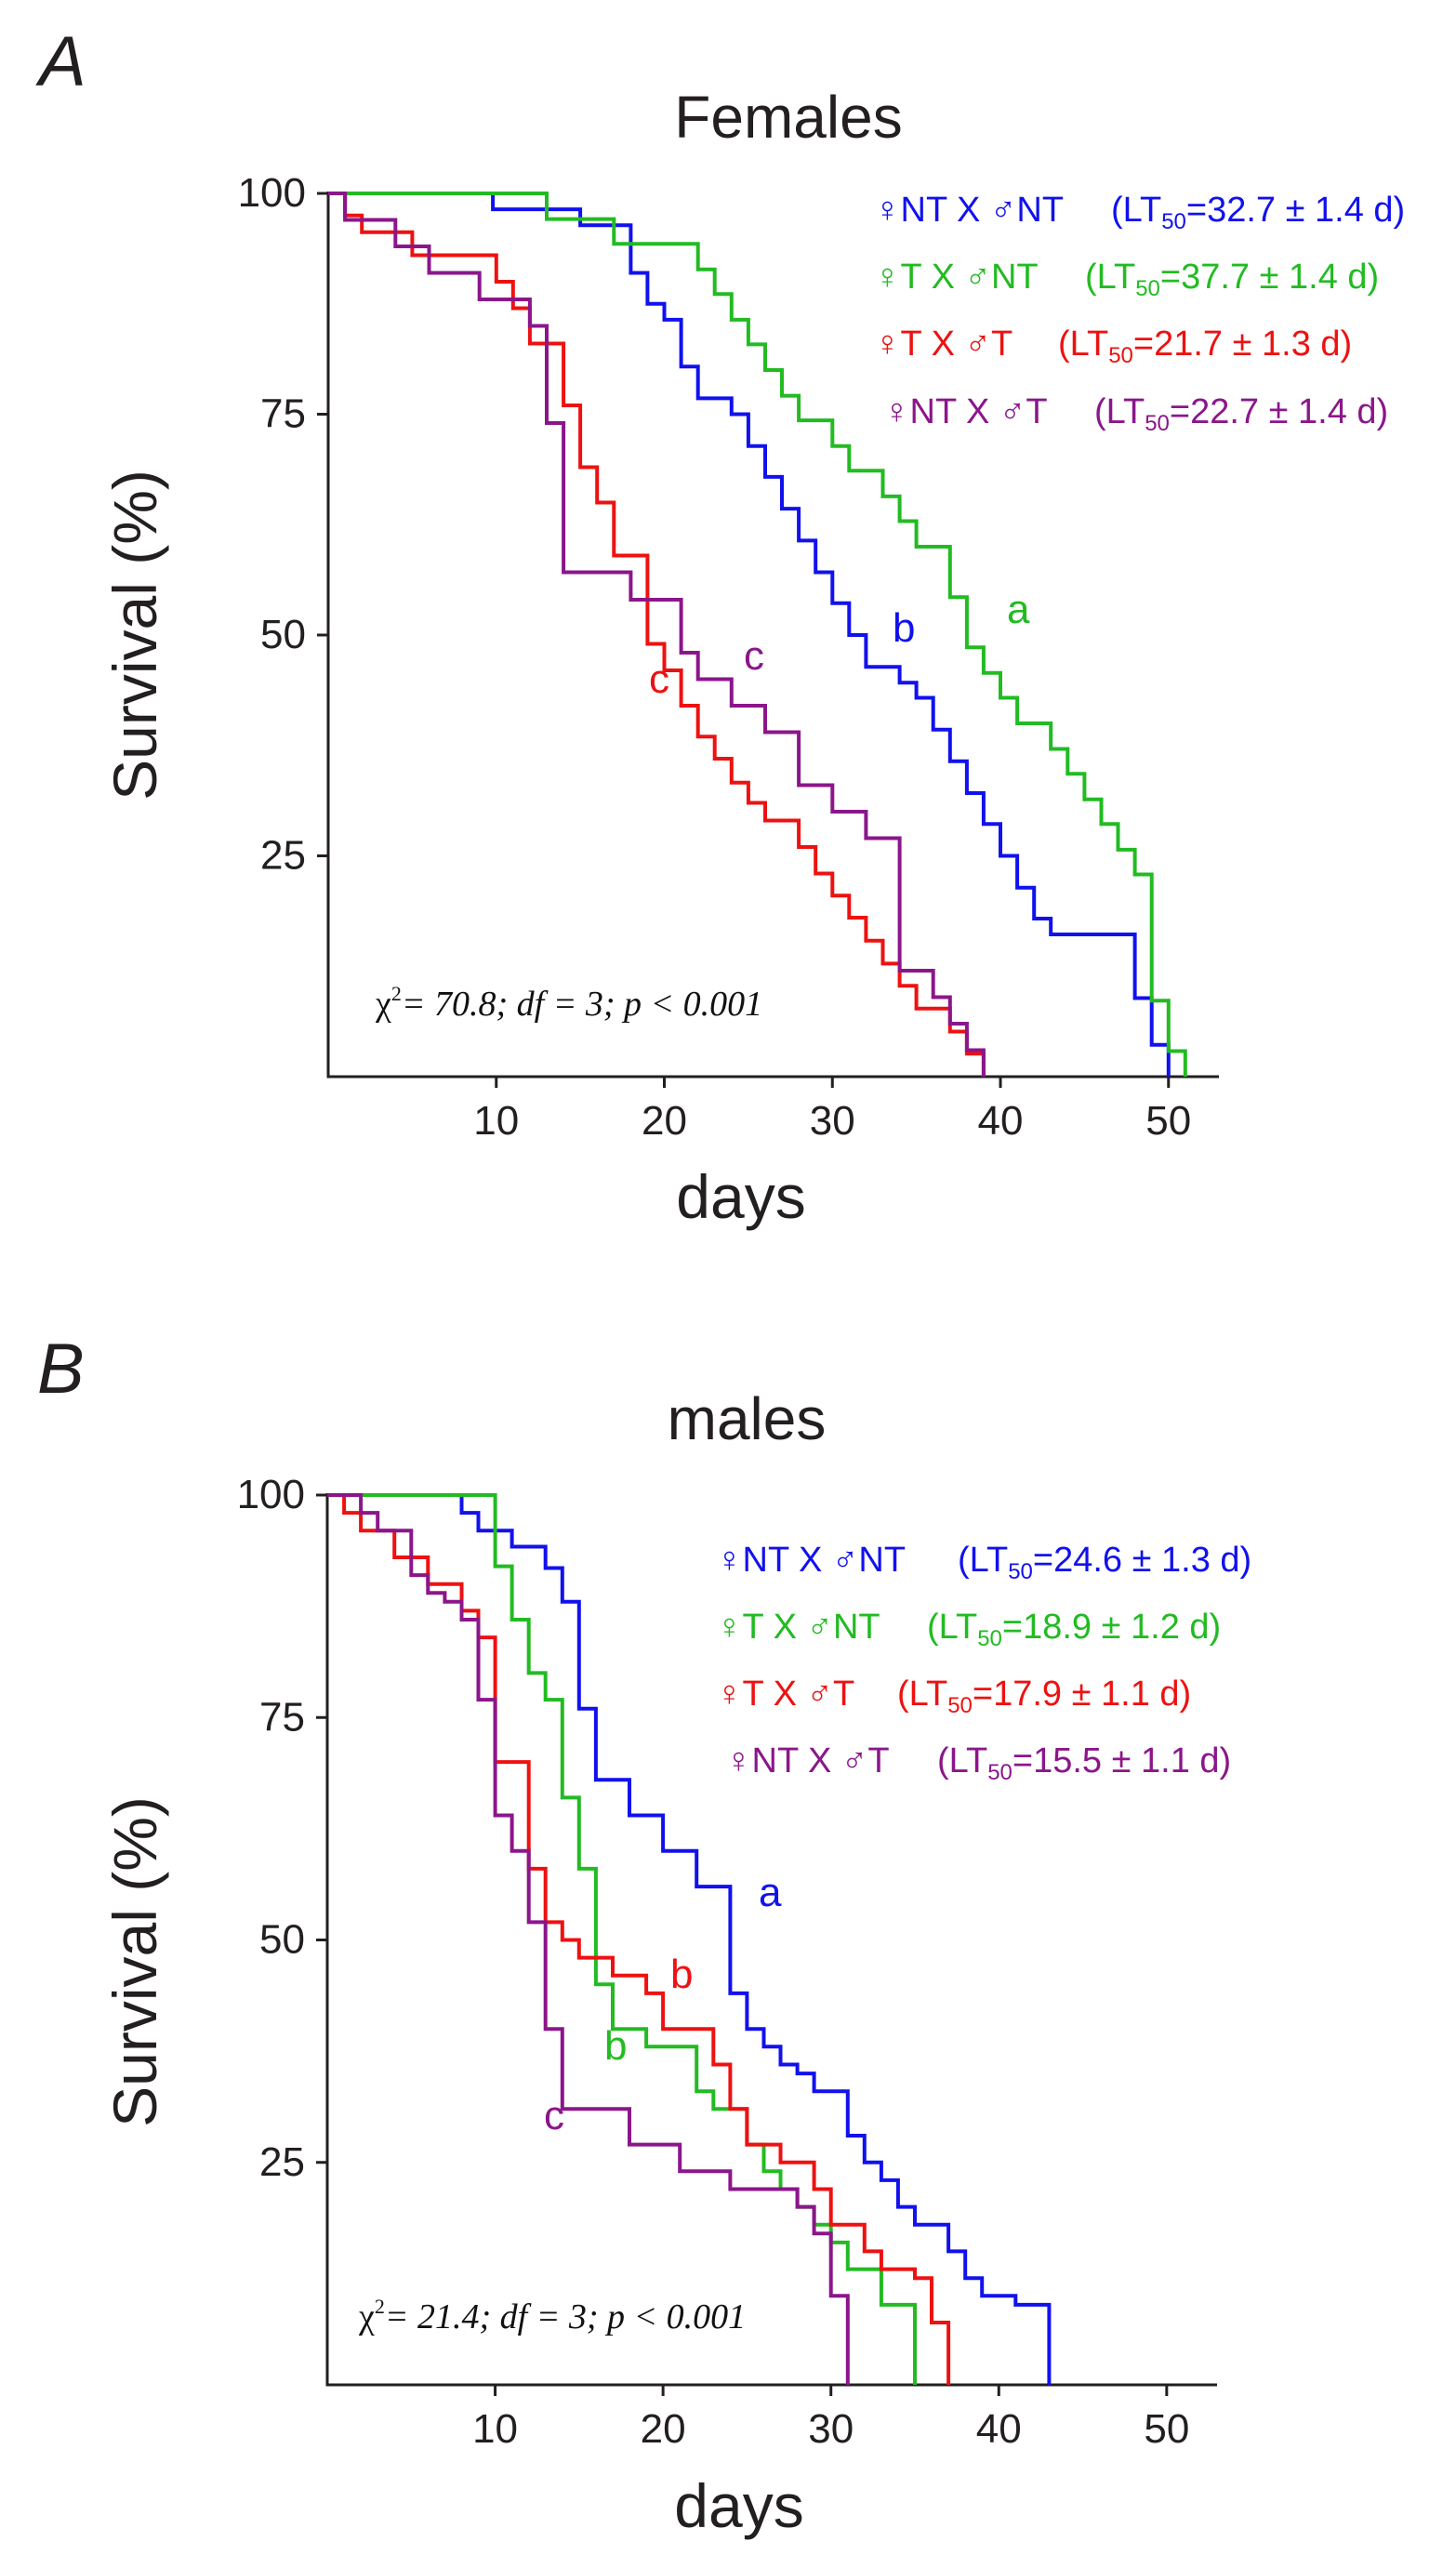 The width and height of the screenshot is (1456, 2568). I want to click on legend-stat-value: =37.7 ± 1.4 d), so click(1269, 277).